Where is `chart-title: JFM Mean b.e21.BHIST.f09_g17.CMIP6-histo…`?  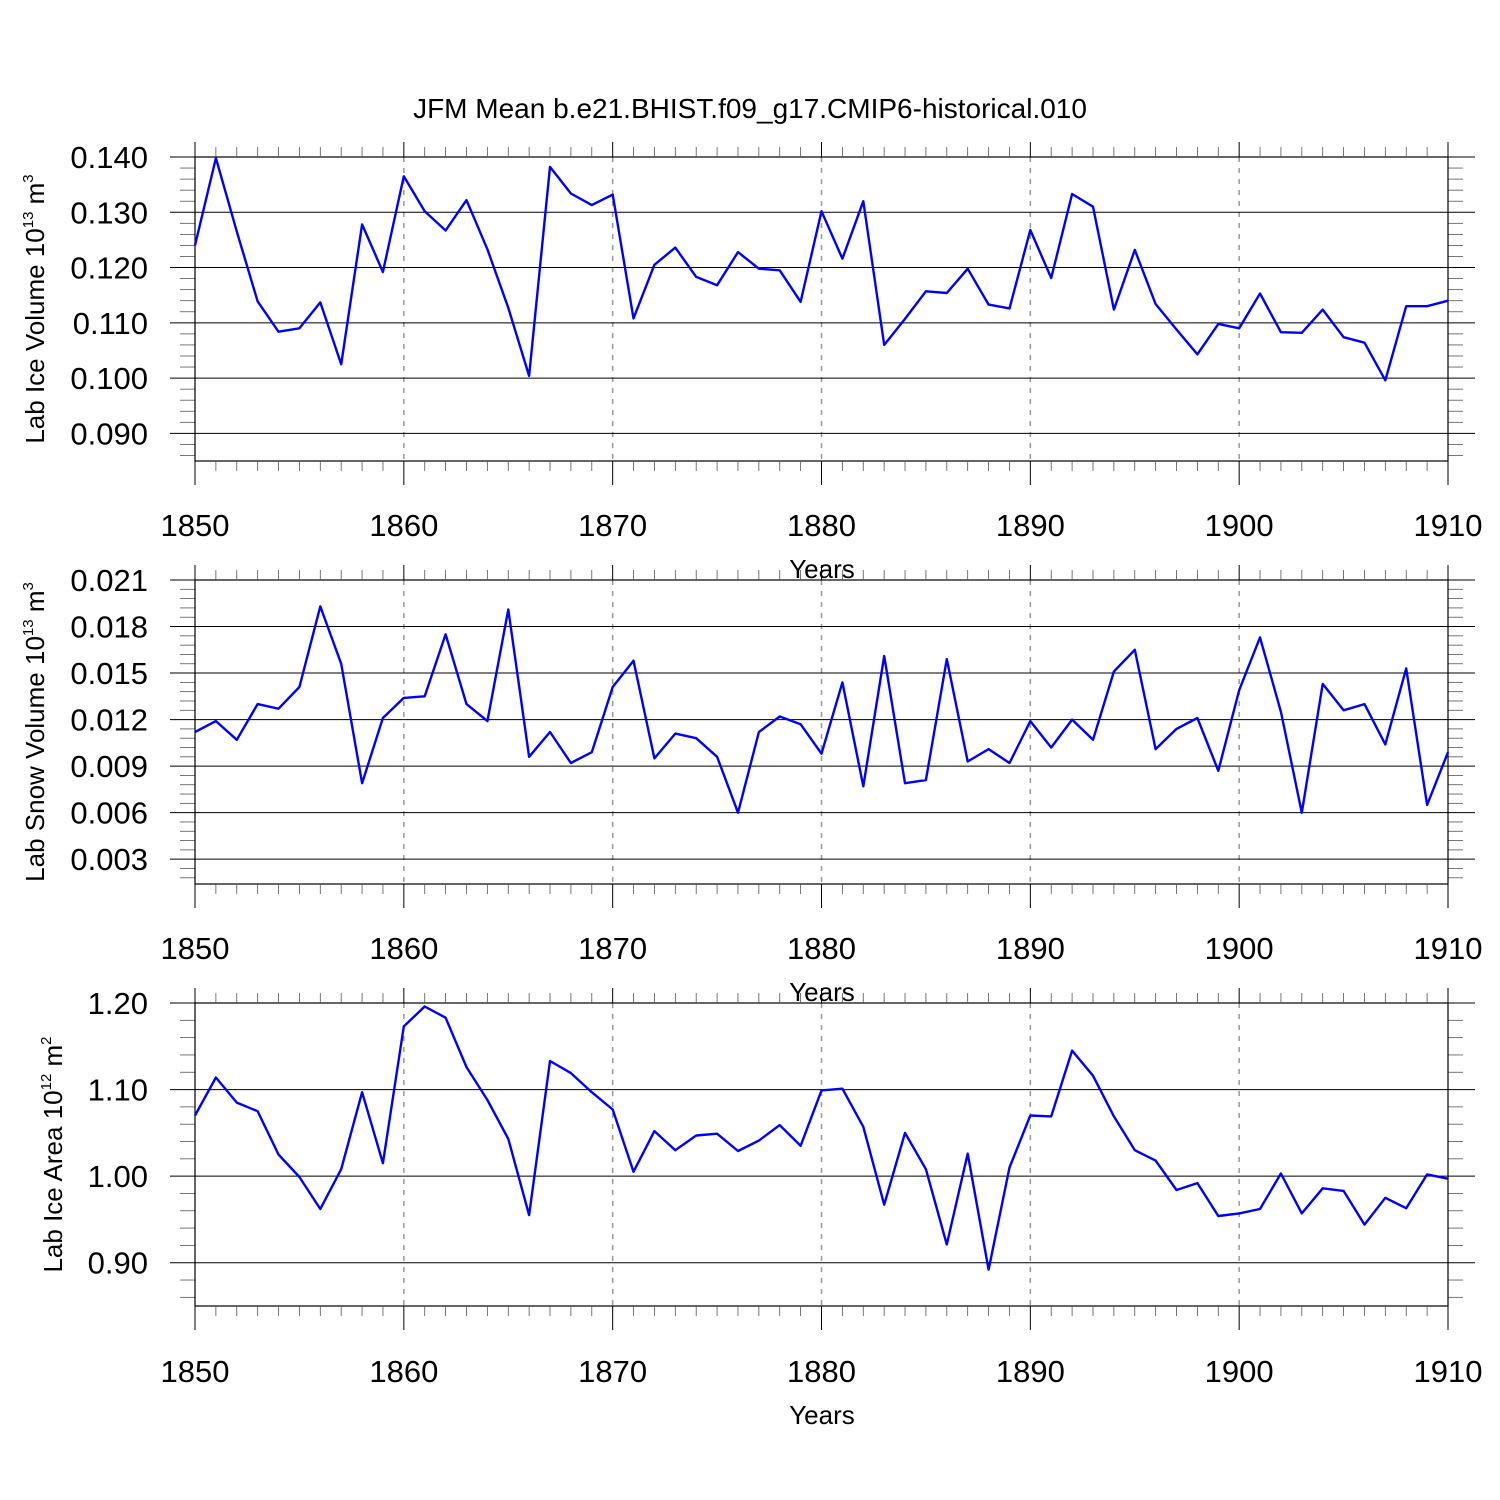 chart-title: JFM Mean b.e21.BHIST.f09_g17.CMIP6-histo… is located at coordinates (750, 108).